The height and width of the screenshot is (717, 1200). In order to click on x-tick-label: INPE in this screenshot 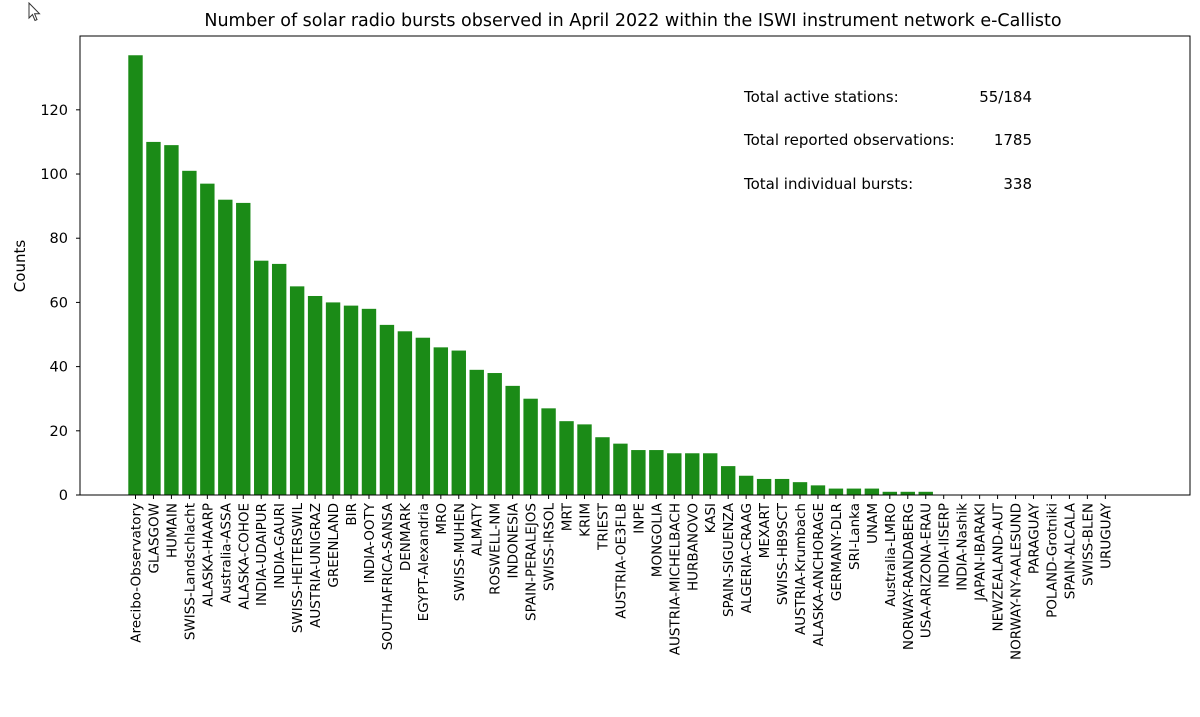, I will do `click(639, 518)`.